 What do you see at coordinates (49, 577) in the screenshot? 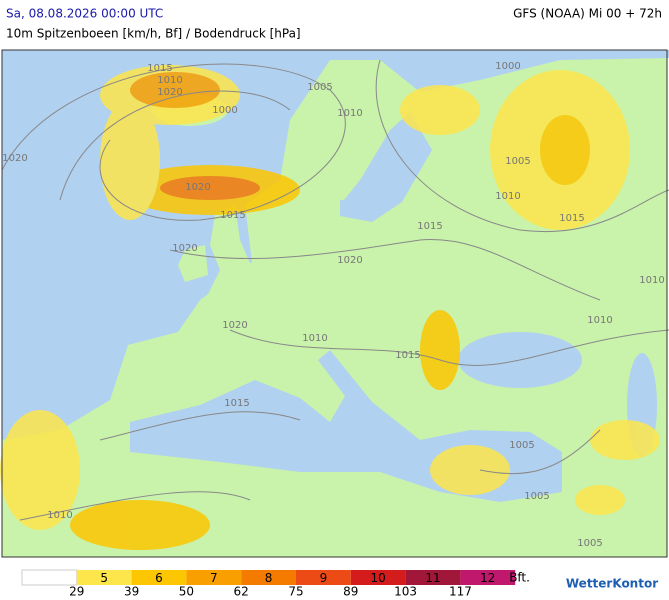
I see `legend-base` at bounding box center [49, 577].